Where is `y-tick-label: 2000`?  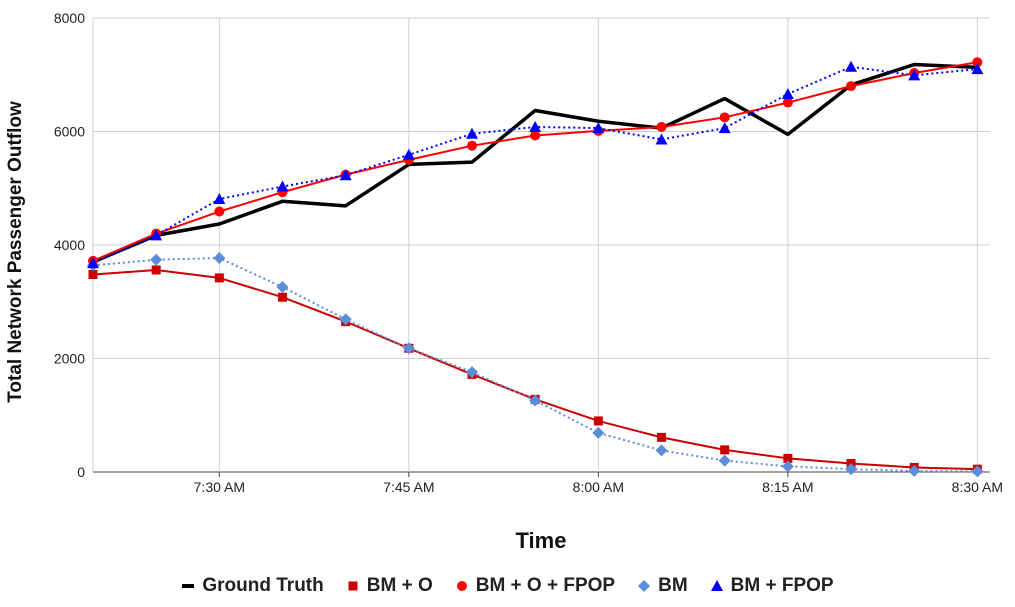
y-tick-label: 2000 is located at coordinates (69, 359).